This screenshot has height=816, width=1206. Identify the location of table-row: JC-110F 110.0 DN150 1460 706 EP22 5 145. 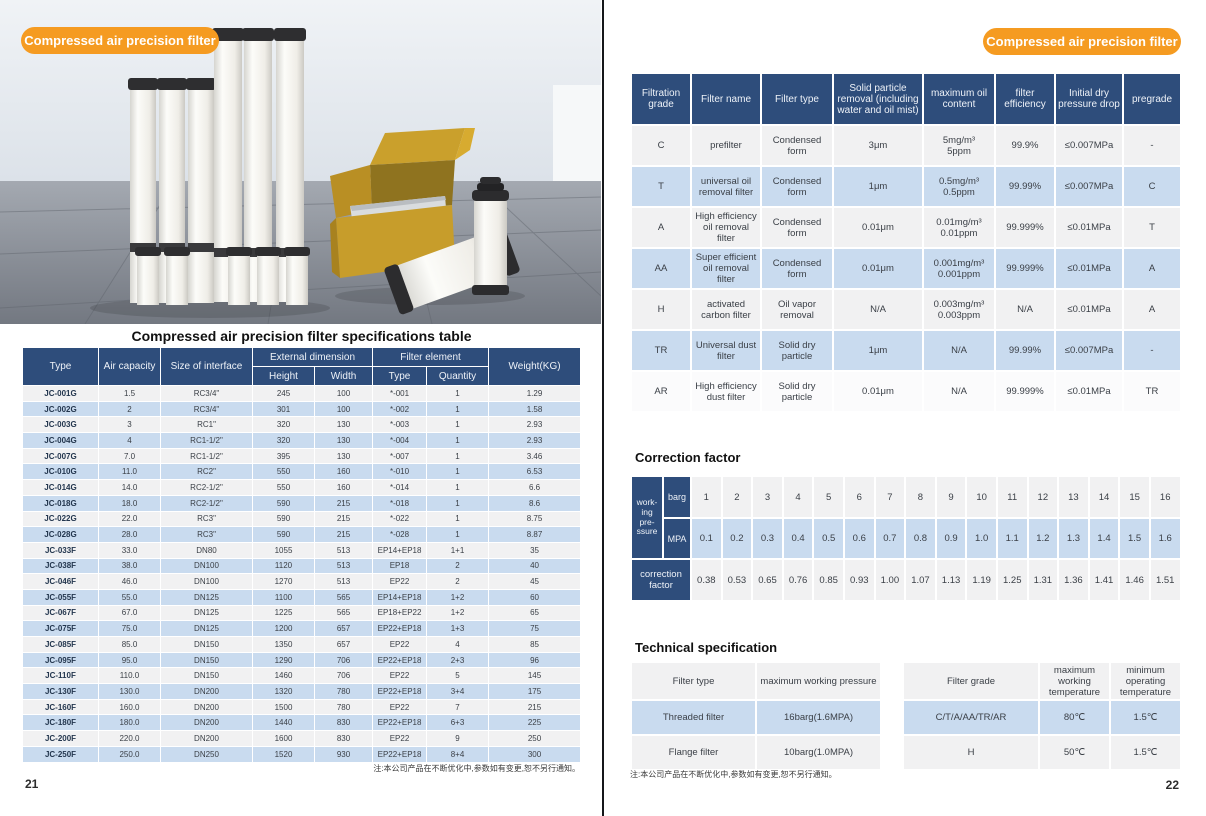
(302, 676).